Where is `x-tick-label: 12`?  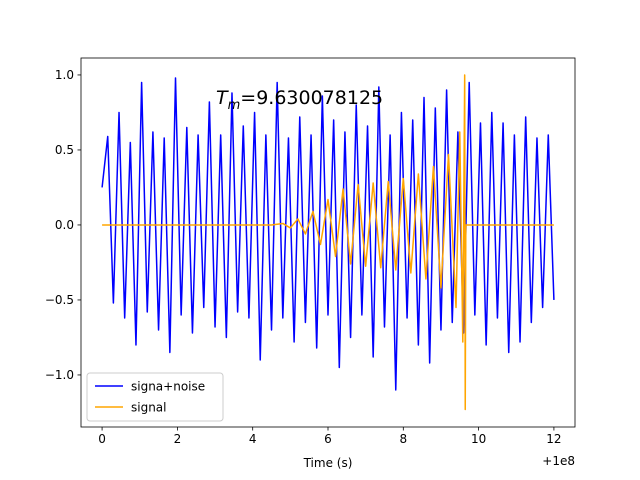
x-tick-label: 12 is located at coordinates (553, 439).